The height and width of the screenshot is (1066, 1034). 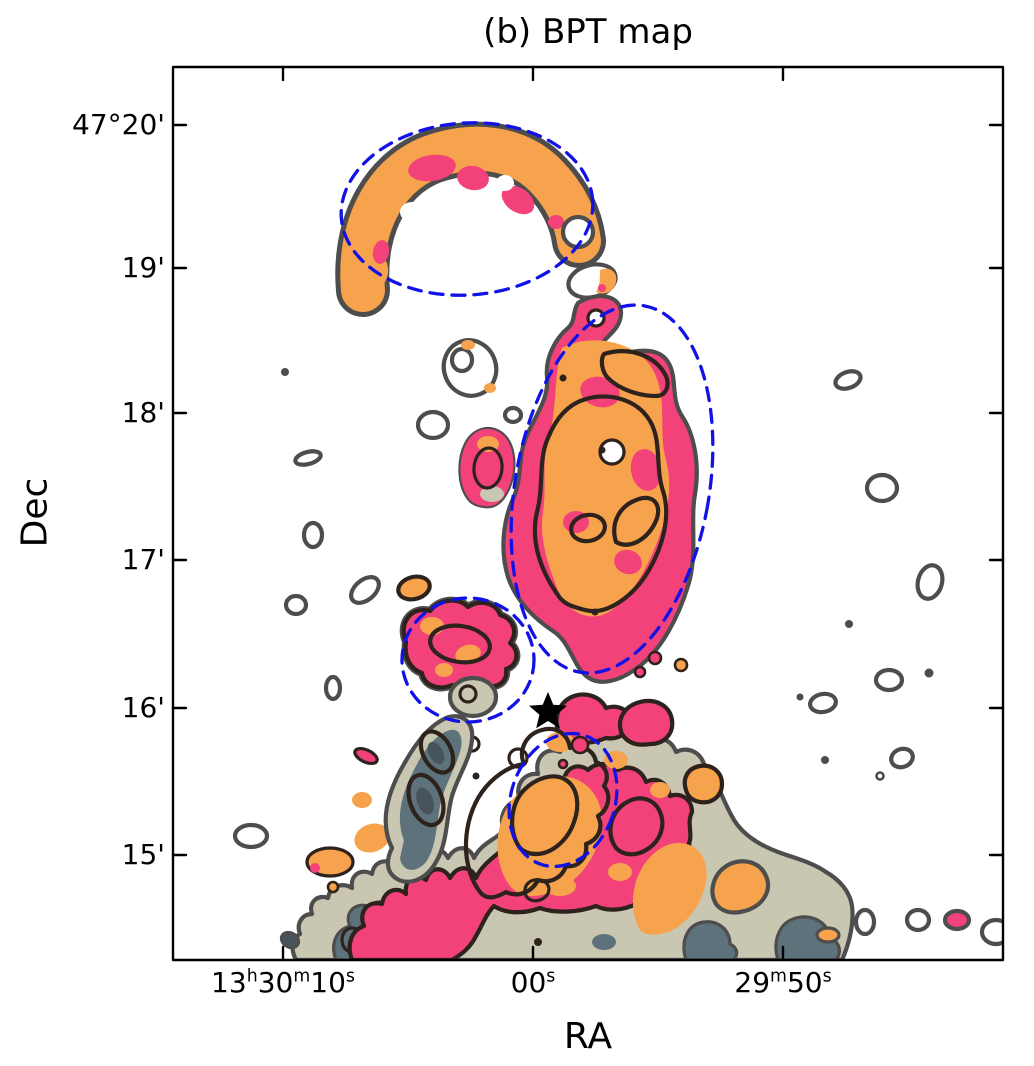 I want to click on x-axis-label: RA, so click(x=588, y=1036).